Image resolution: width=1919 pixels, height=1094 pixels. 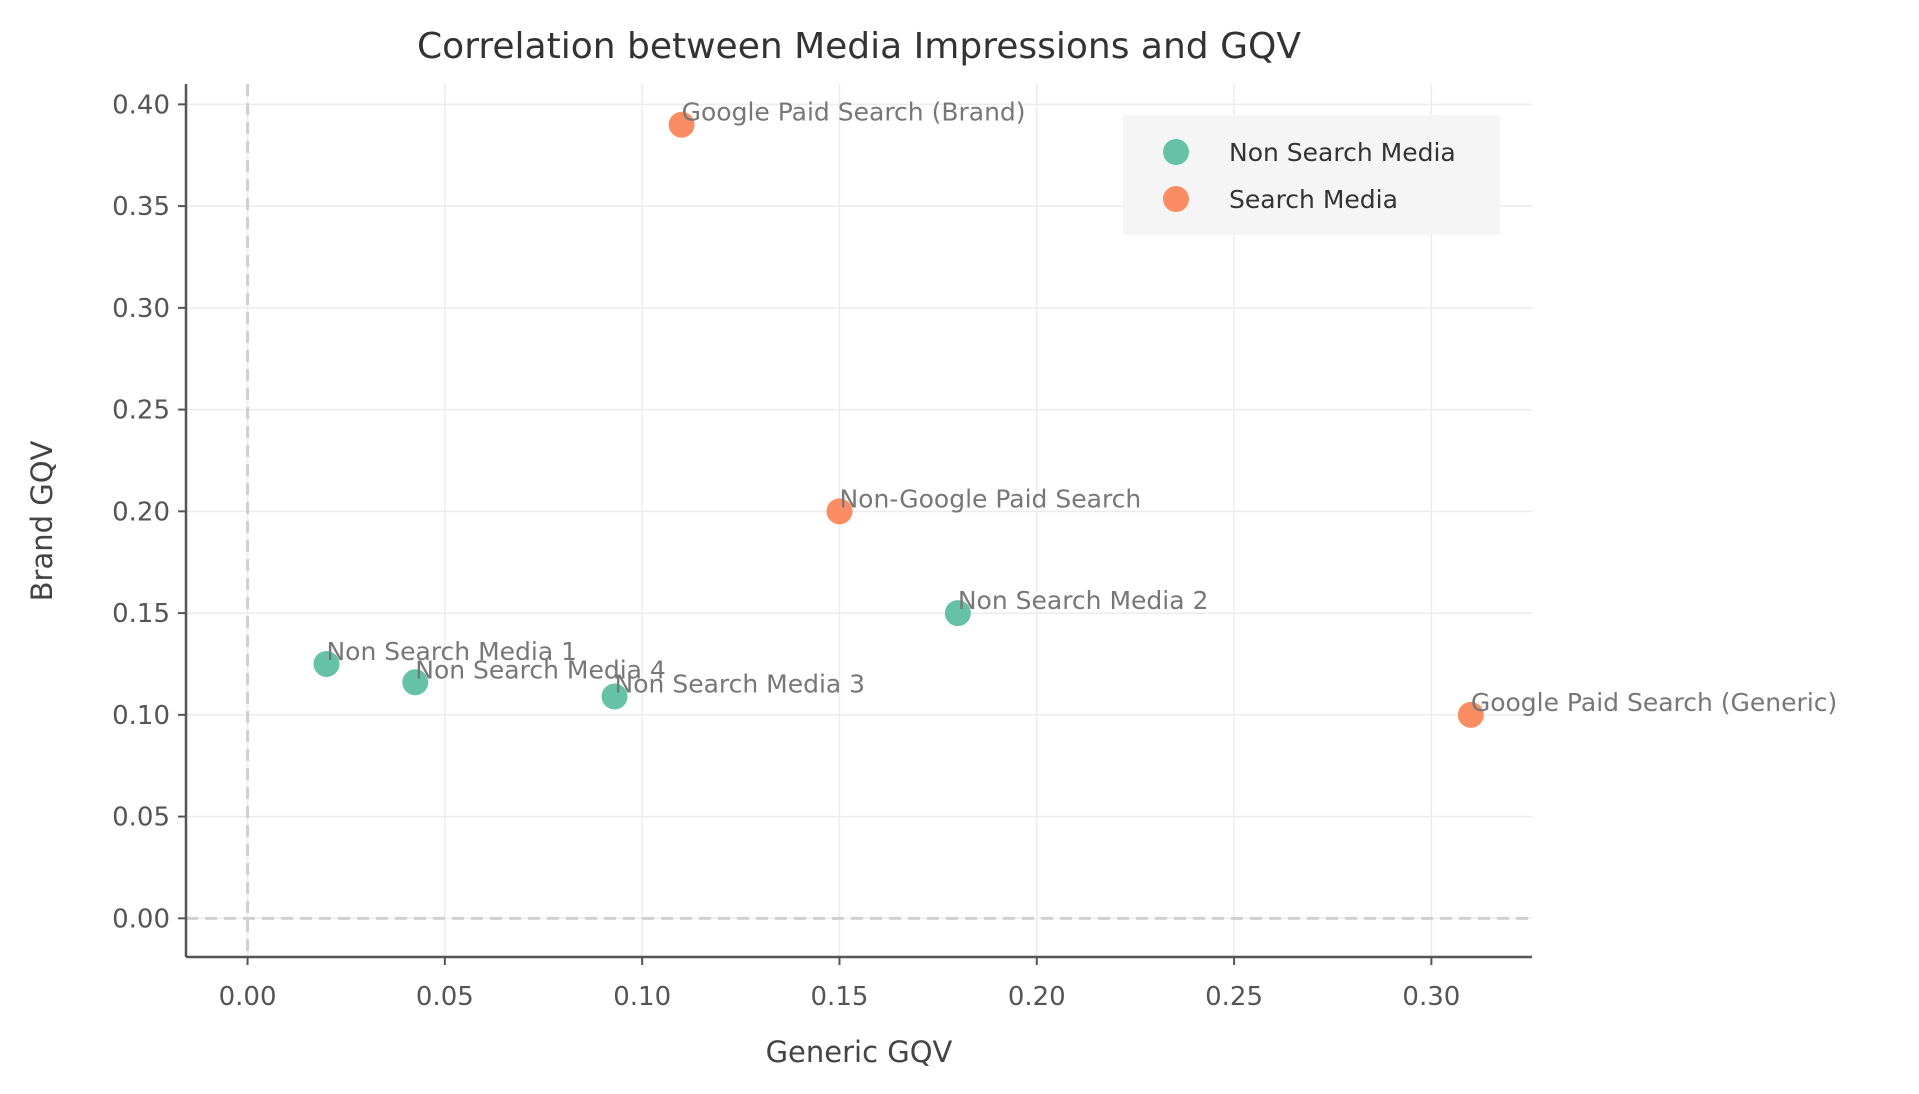 I want to click on y-tick-label: 0.00, so click(x=141, y=919).